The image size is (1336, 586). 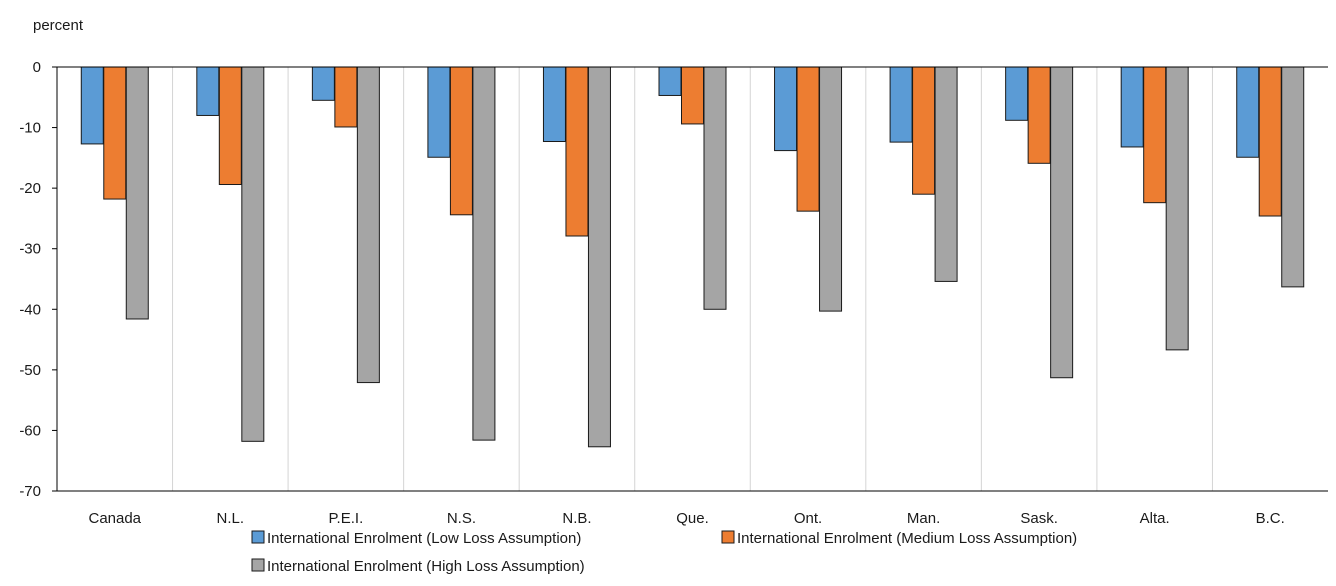 What do you see at coordinates (114, 518) in the screenshot?
I see `x-tick-label: Canada` at bounding box center [114, 518].